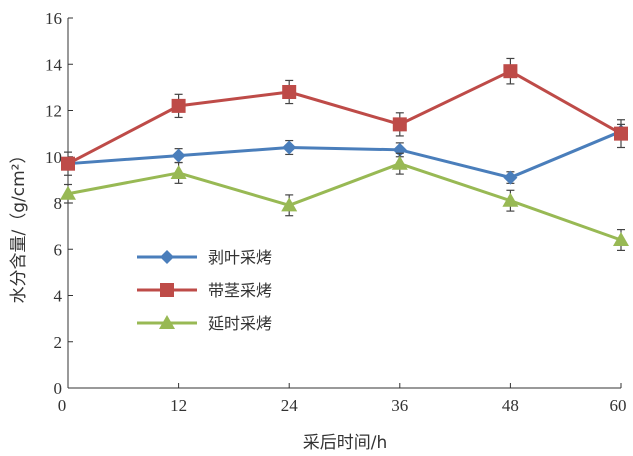 The height and width of the screenshot is (456, 633). I want to click on y-tick-label: 14, so click(54, 64).